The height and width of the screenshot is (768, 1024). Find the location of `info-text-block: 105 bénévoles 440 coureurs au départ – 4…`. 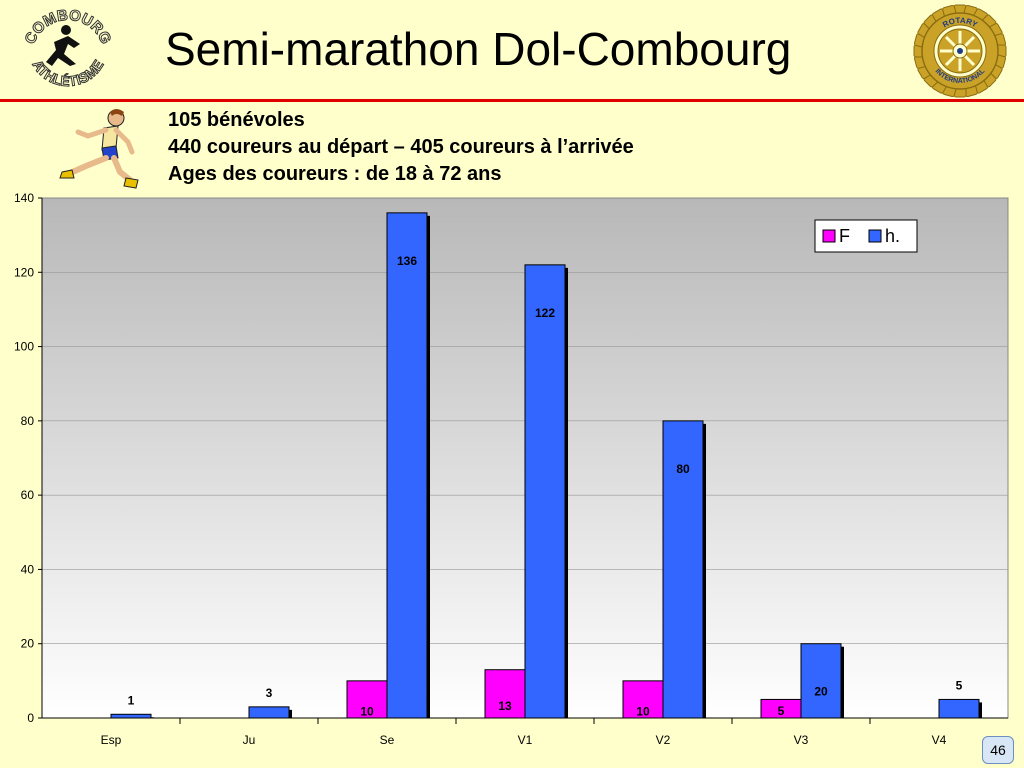

info-text-block: 105 bénévoles 440 coureurs au départ – 4… is located at coordinates (401, 147).